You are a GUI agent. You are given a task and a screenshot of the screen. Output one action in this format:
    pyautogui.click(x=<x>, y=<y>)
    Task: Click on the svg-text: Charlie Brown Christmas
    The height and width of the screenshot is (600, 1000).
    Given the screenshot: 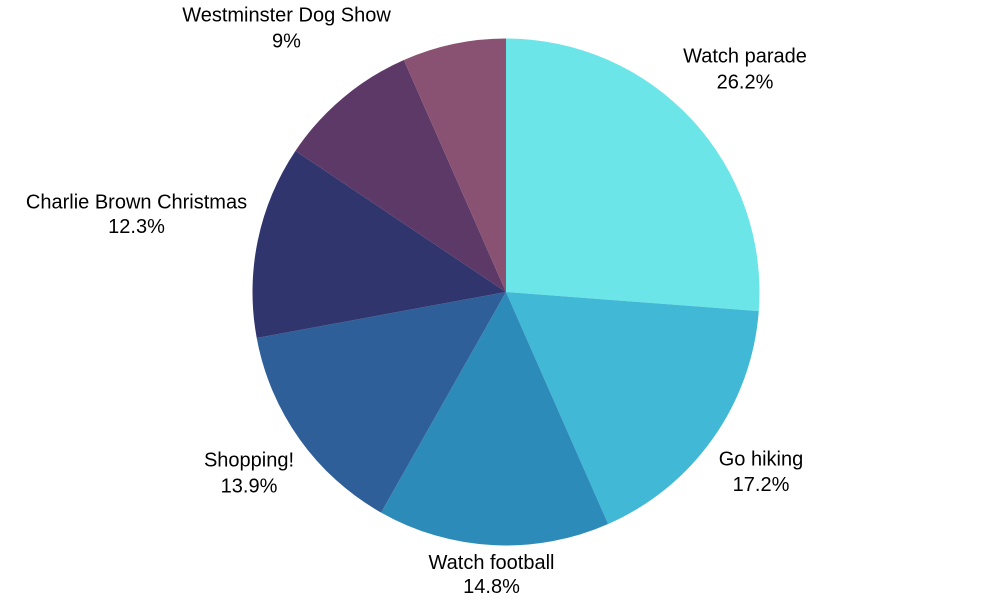 What is the action you would take?
    pyautogui.click(x=136, y=203)
    